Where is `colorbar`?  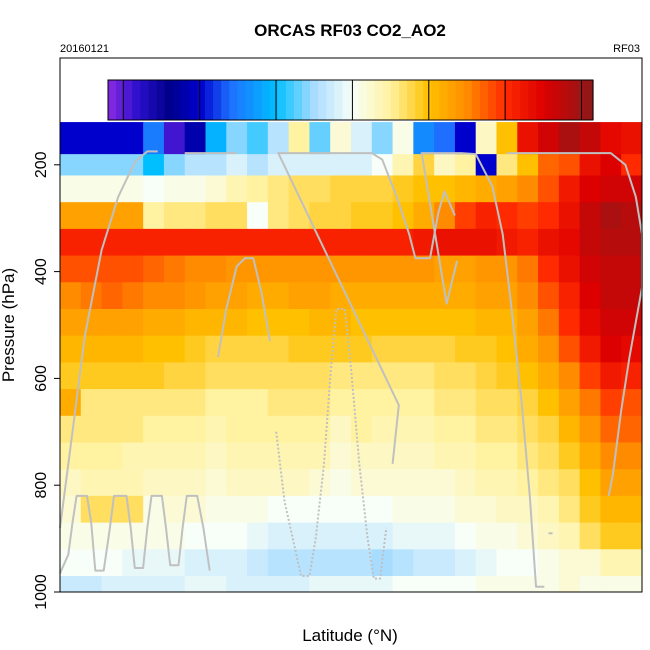
colorbar is located at coordinates (350, 100).